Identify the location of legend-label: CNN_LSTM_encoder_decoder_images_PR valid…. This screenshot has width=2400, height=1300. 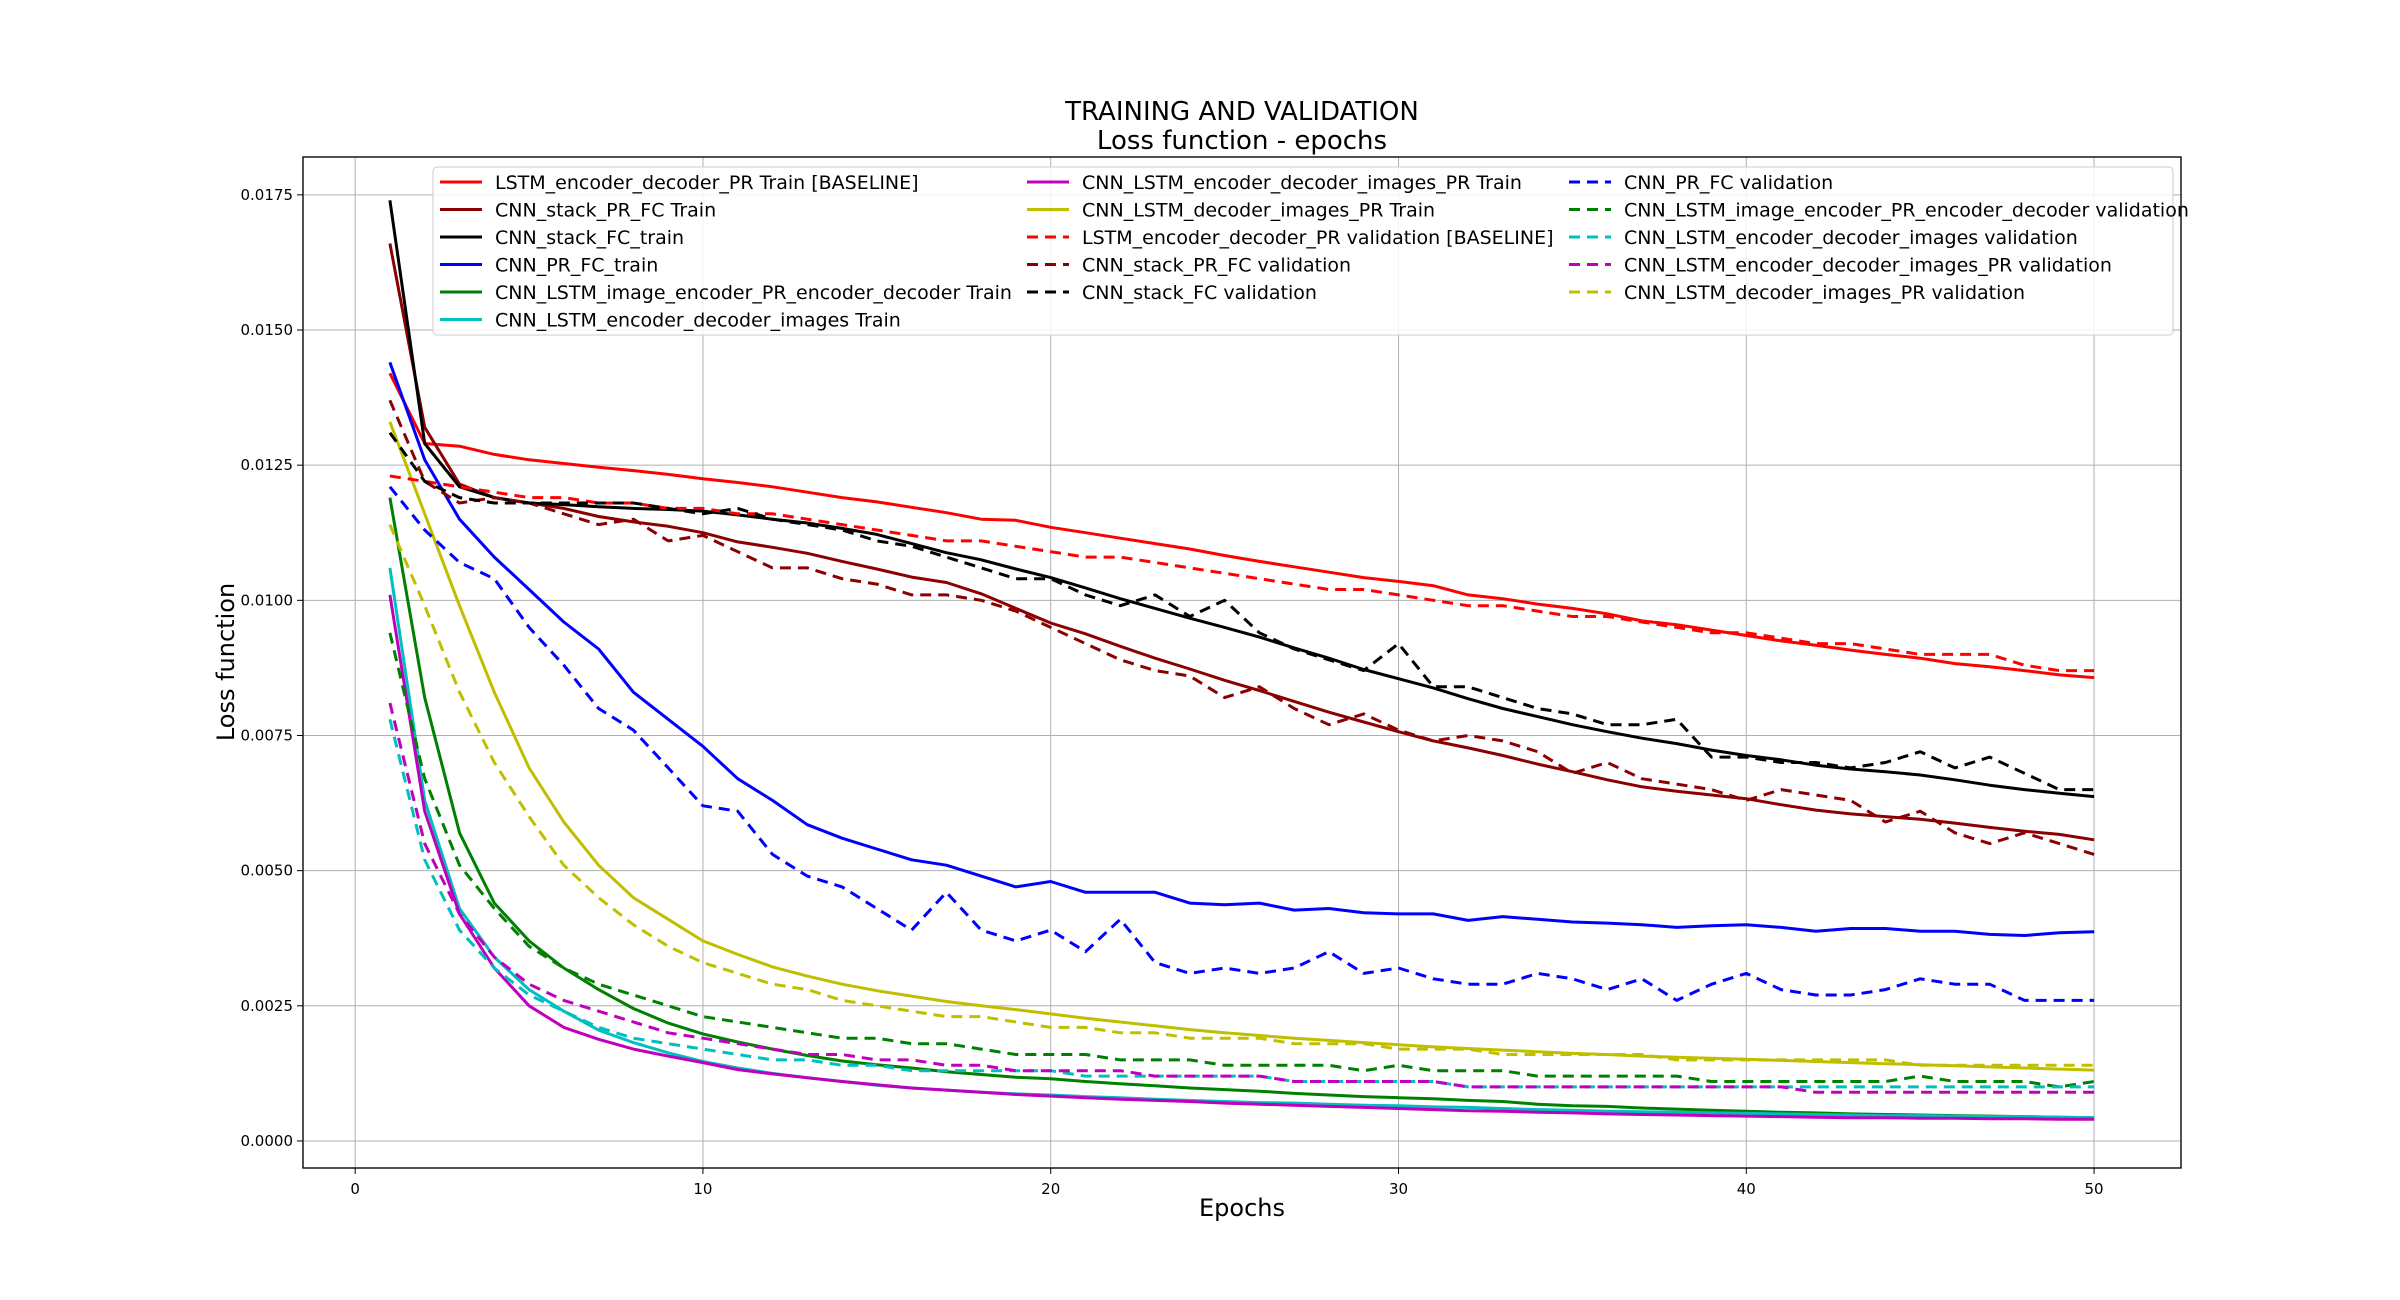
(1868, 266).